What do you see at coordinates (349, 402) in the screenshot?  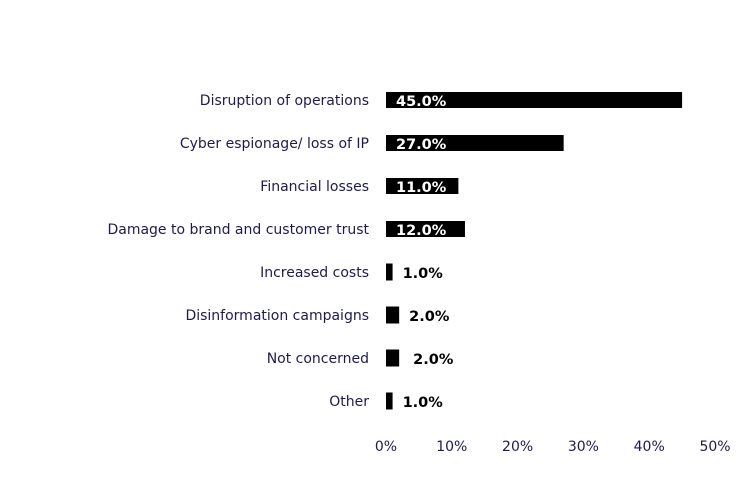 I see `category-label: Other` at bounding box center [349, 402].